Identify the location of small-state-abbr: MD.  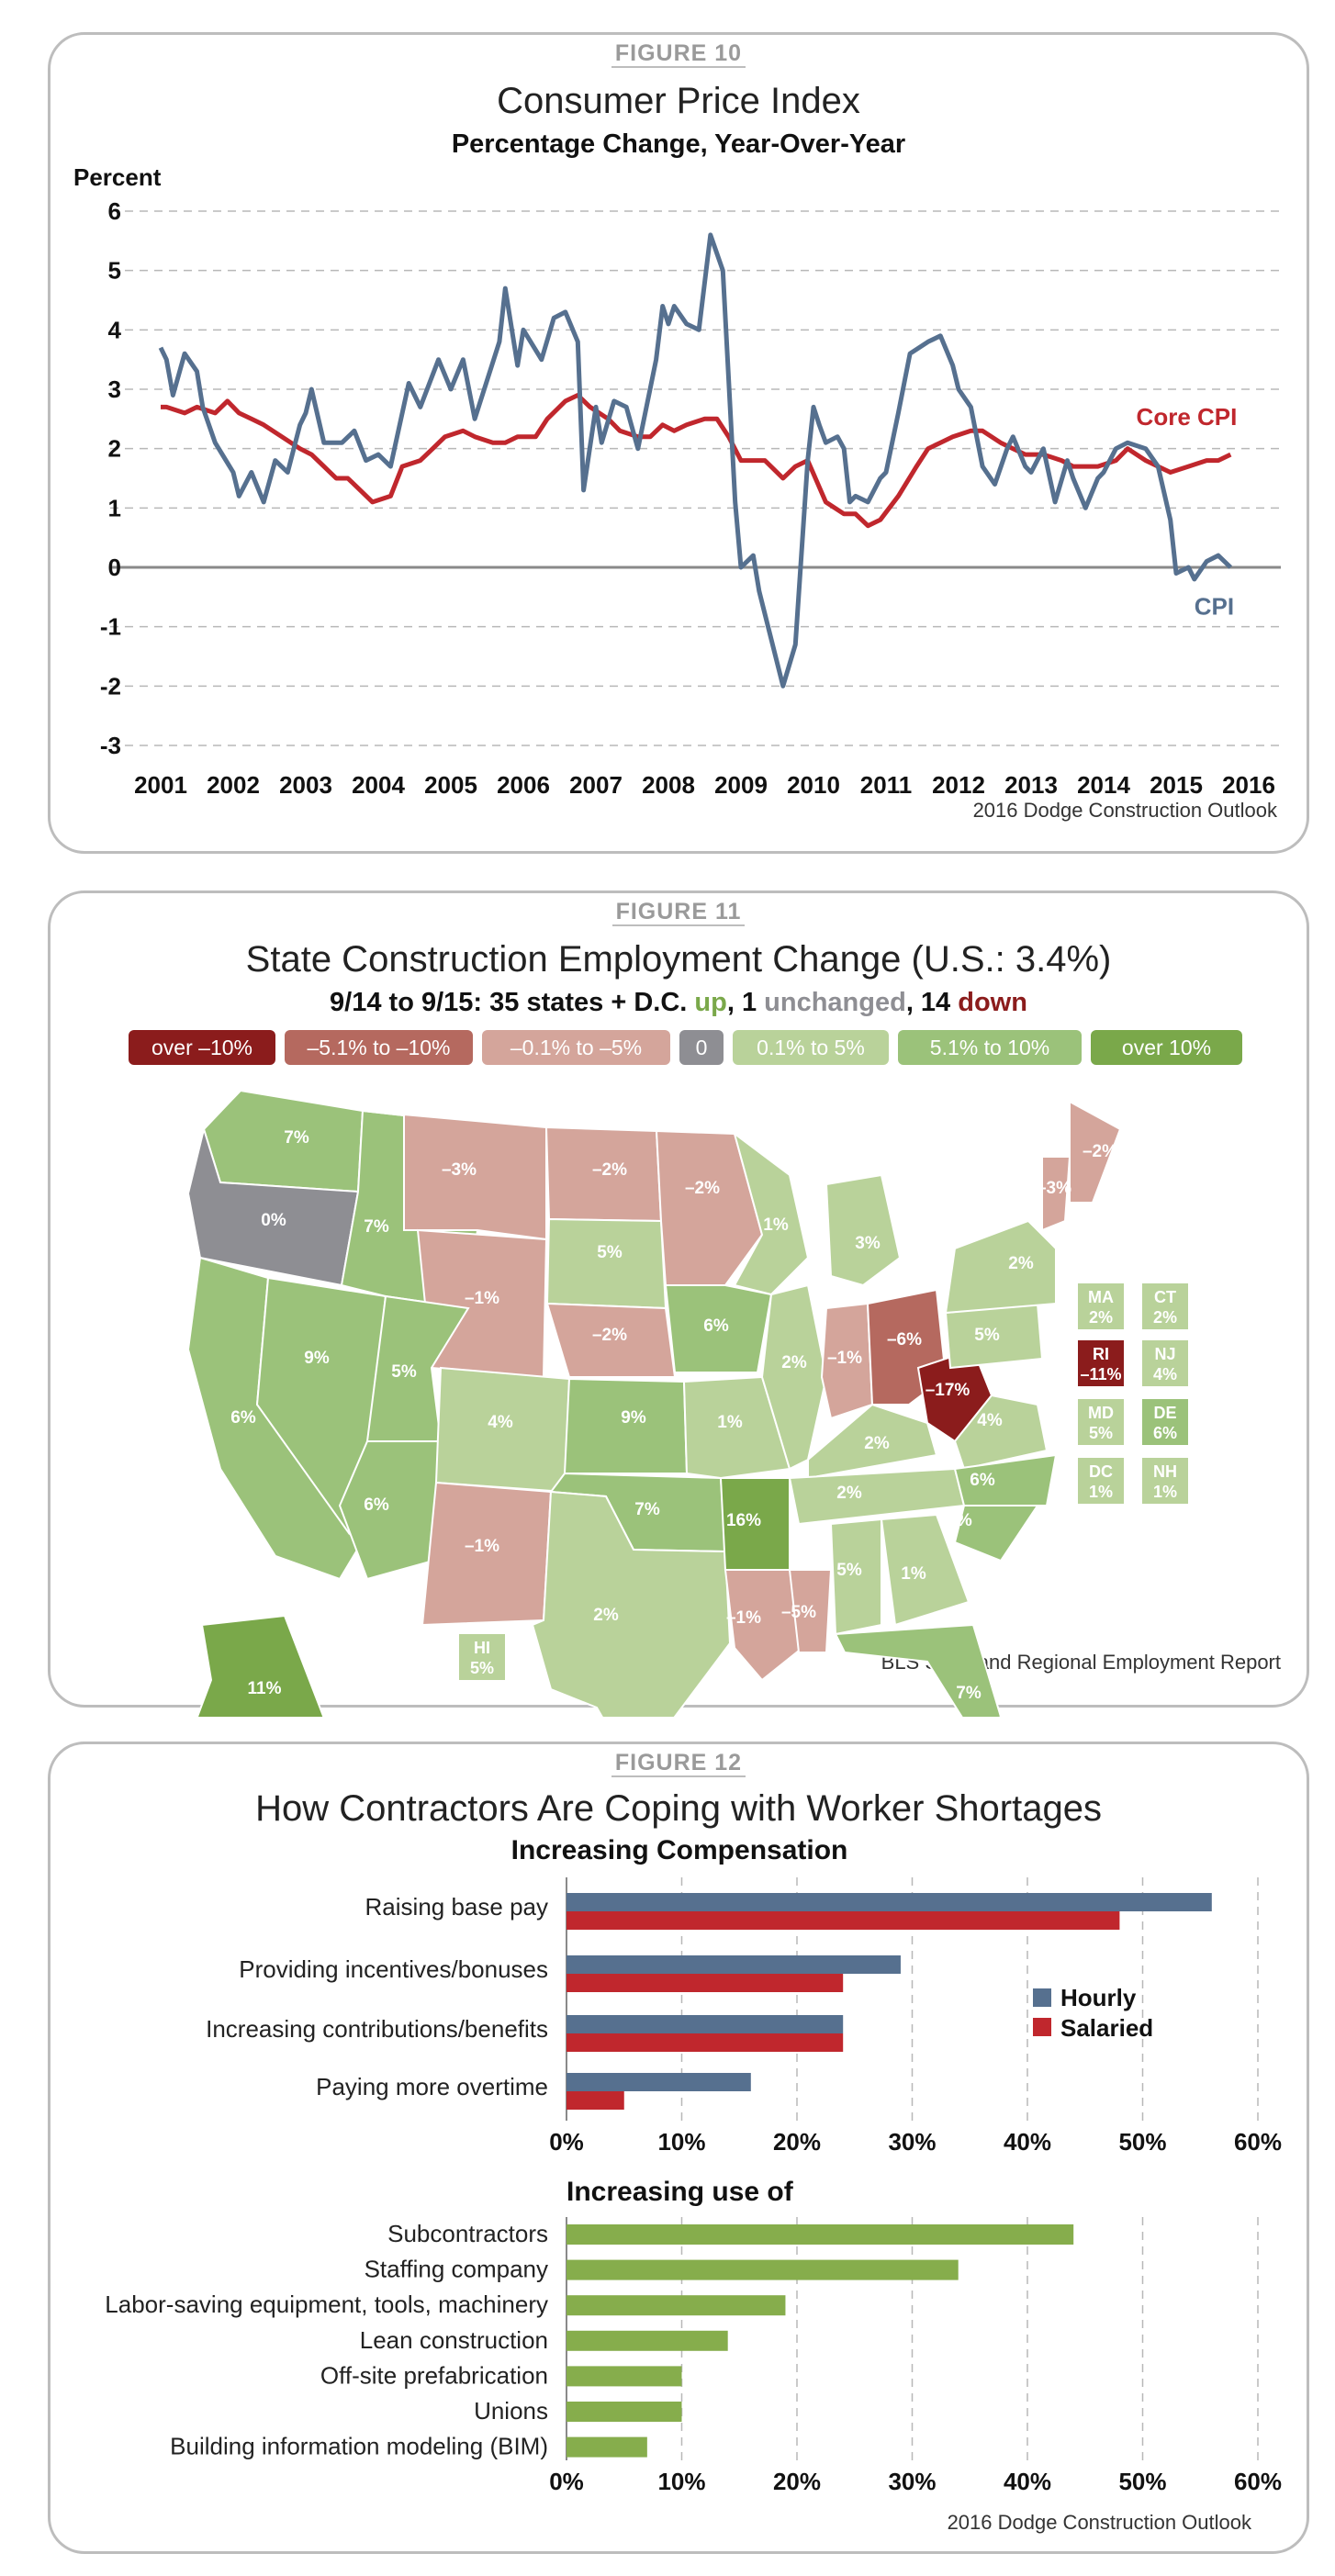
(1101, 1413).